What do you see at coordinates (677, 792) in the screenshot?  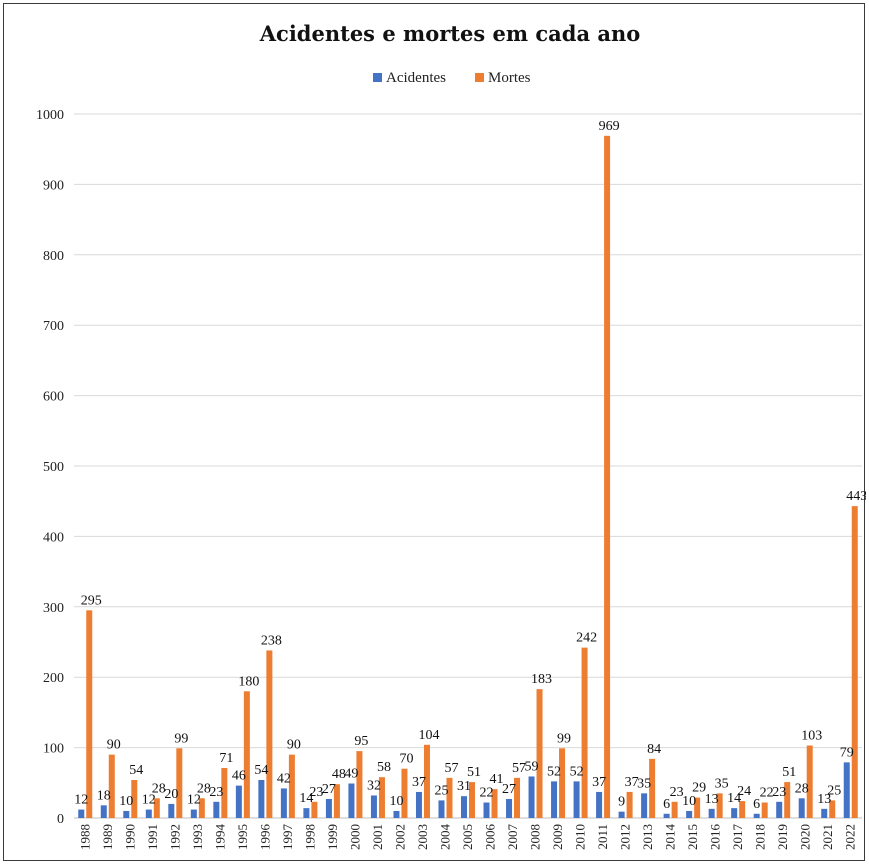 I see `data-label-mortes-2014: 23` at bounding box center [677, 792].